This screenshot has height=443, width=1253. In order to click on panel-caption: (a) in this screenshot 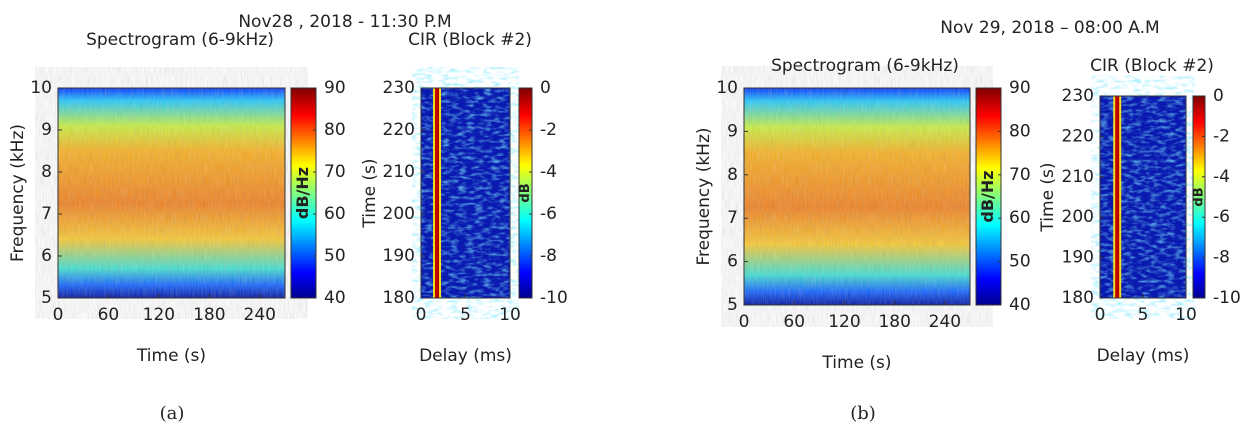, I will do `click(172, 413)`.